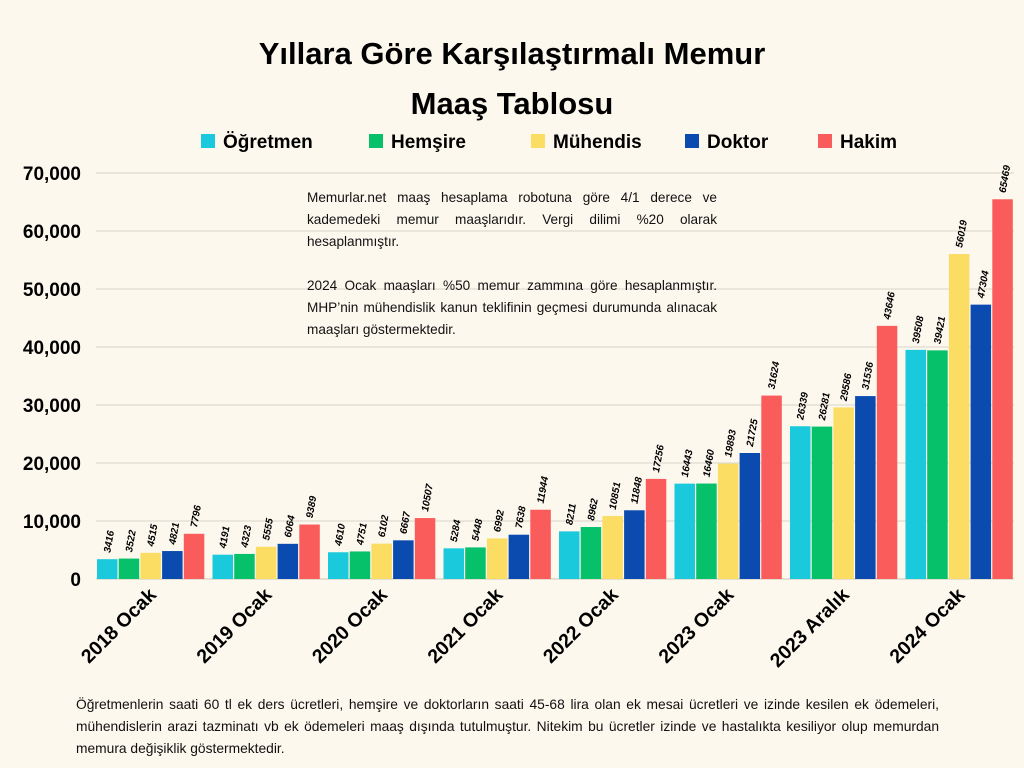  Describe the element at coordinates (984, 284) in the screenshot. I see `data-label: 47304` at that location.